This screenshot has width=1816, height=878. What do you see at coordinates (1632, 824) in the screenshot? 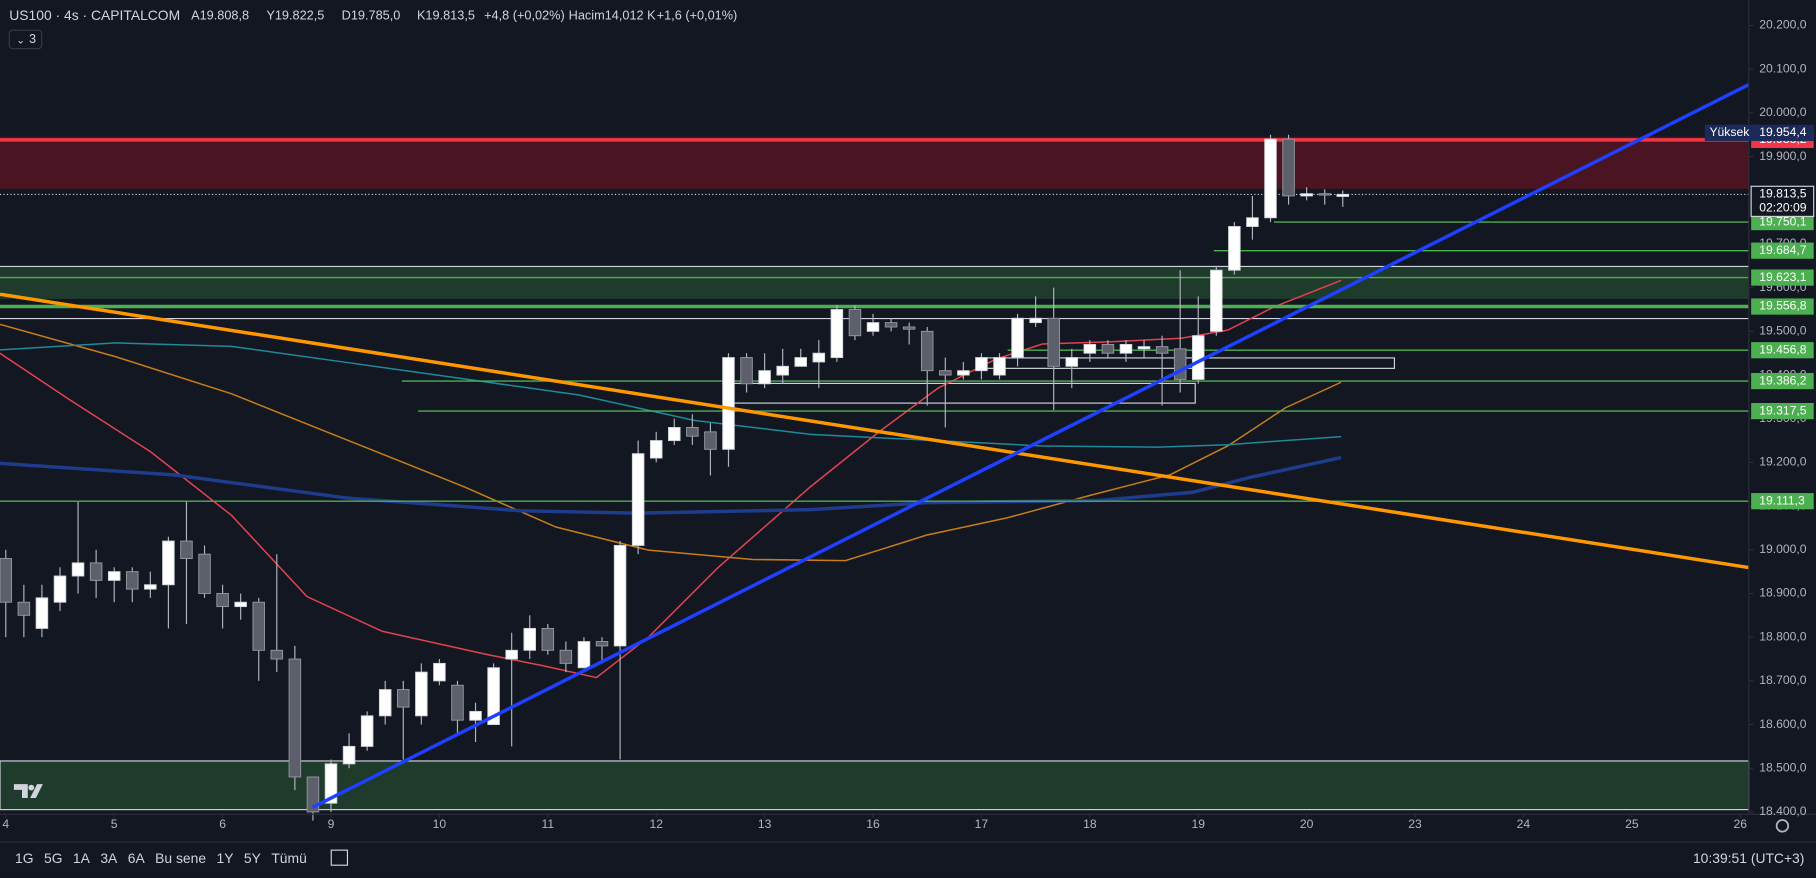
I see `x-tick-label: 25` at bounding box center [1632, 824].